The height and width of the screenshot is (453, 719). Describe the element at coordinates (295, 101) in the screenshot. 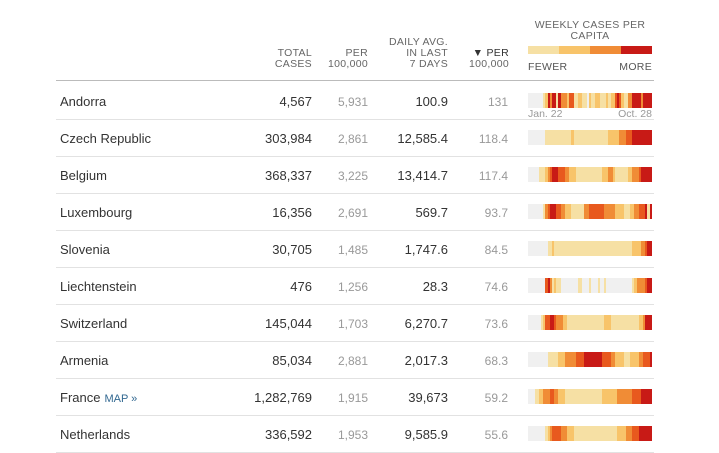

I see `total-cases: 4,567` at that location.